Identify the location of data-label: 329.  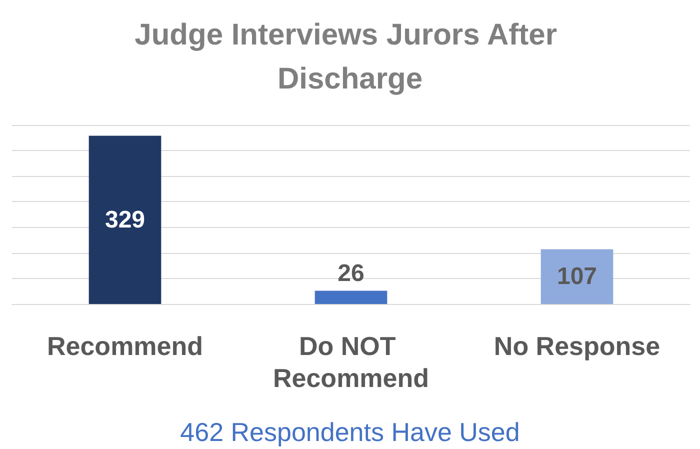
(125, 220).